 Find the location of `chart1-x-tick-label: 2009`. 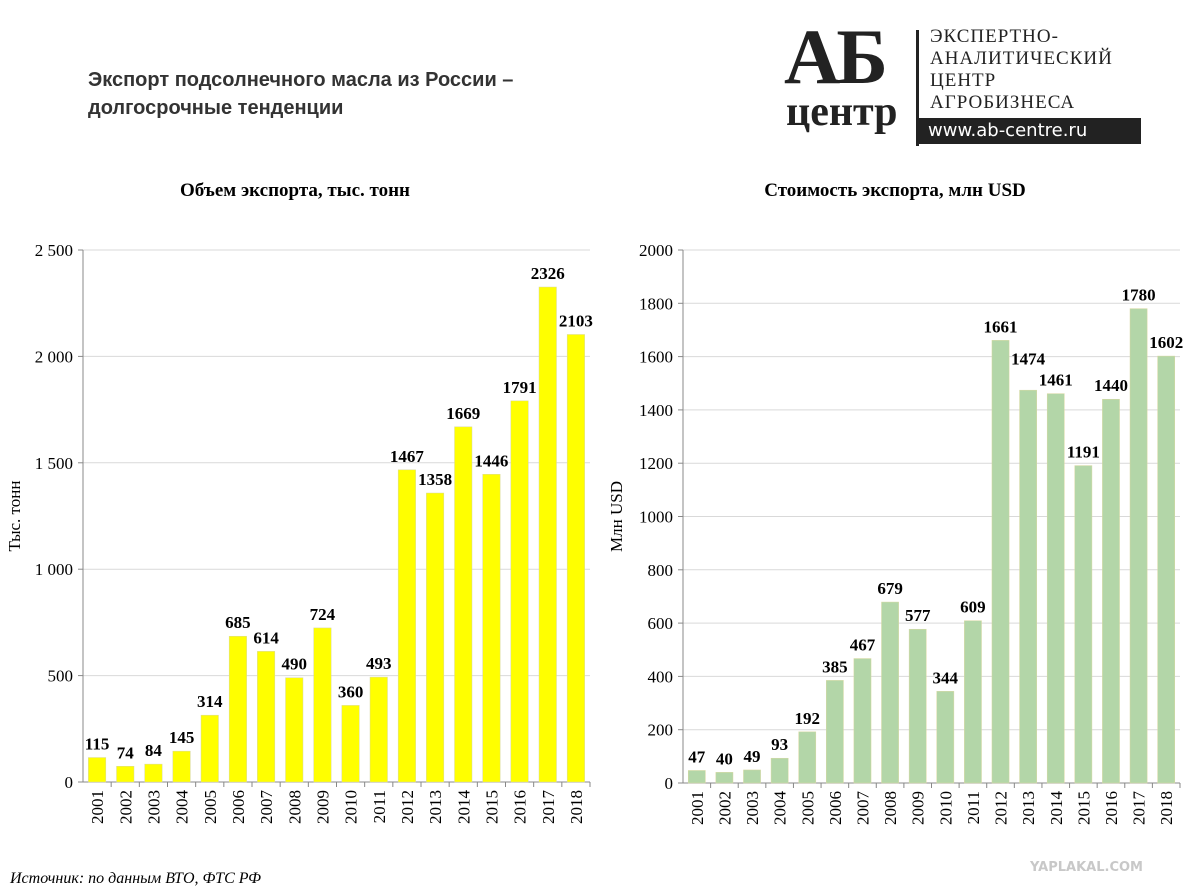

chart1-x-tick-label: 2009 is located at coordinates (322, 807).